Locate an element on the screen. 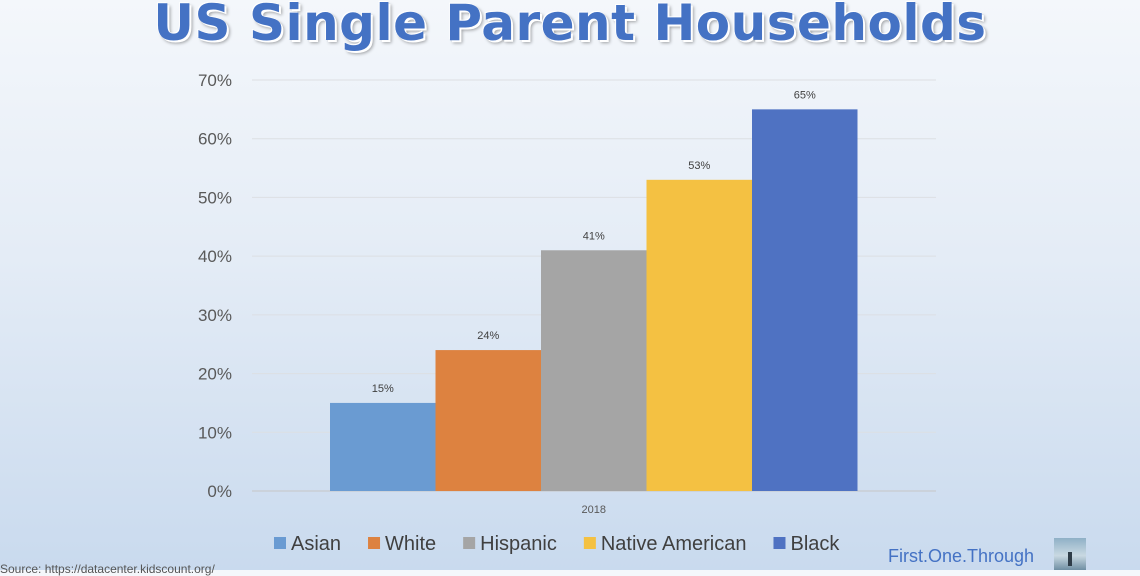 This screenshot has width=1140, height=576. legend-label: Asian is located at coordinates (316, 544).